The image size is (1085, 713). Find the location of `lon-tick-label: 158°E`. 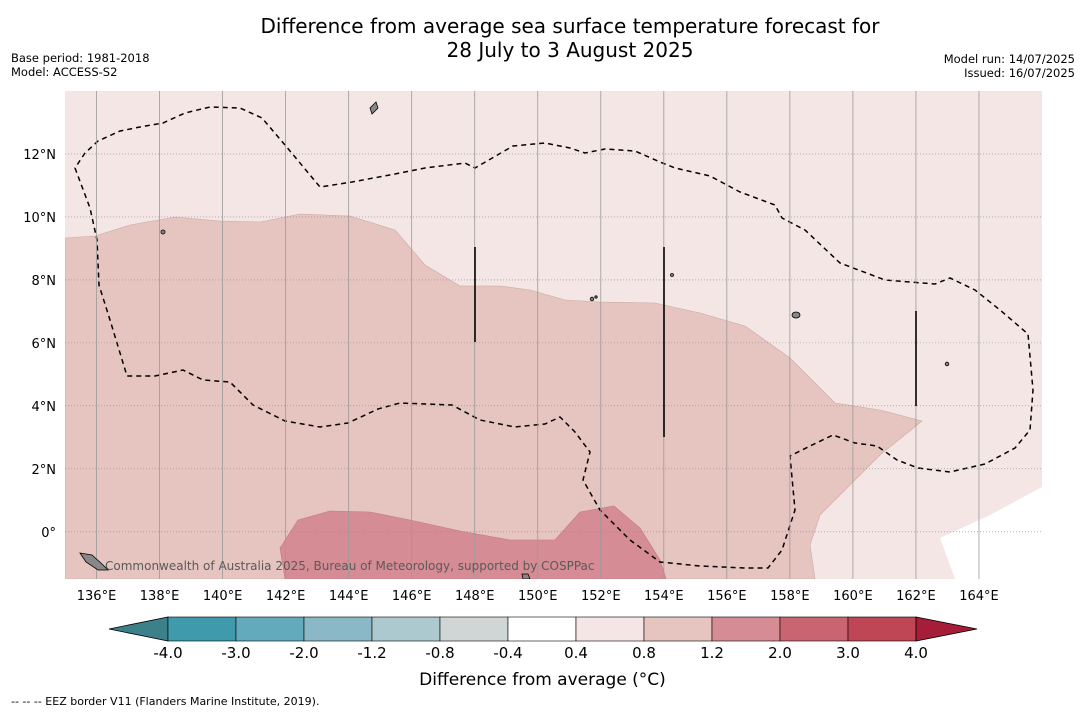

lon-tick-label: 158°E is located at coordinates (790, 596).